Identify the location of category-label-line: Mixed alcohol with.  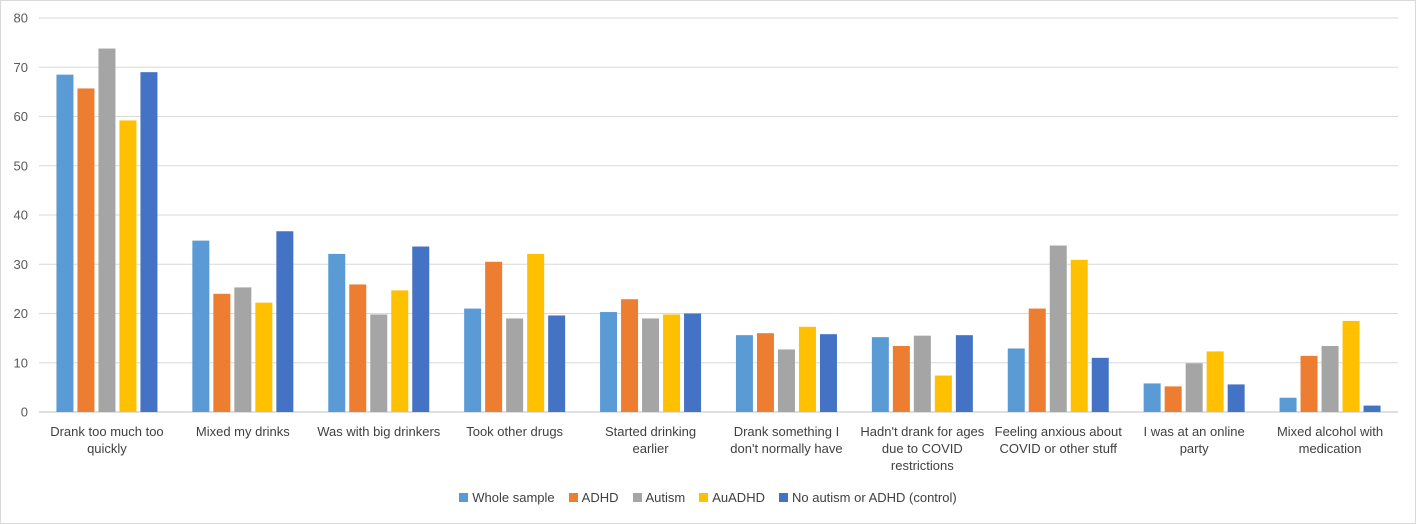
(1330, 431).